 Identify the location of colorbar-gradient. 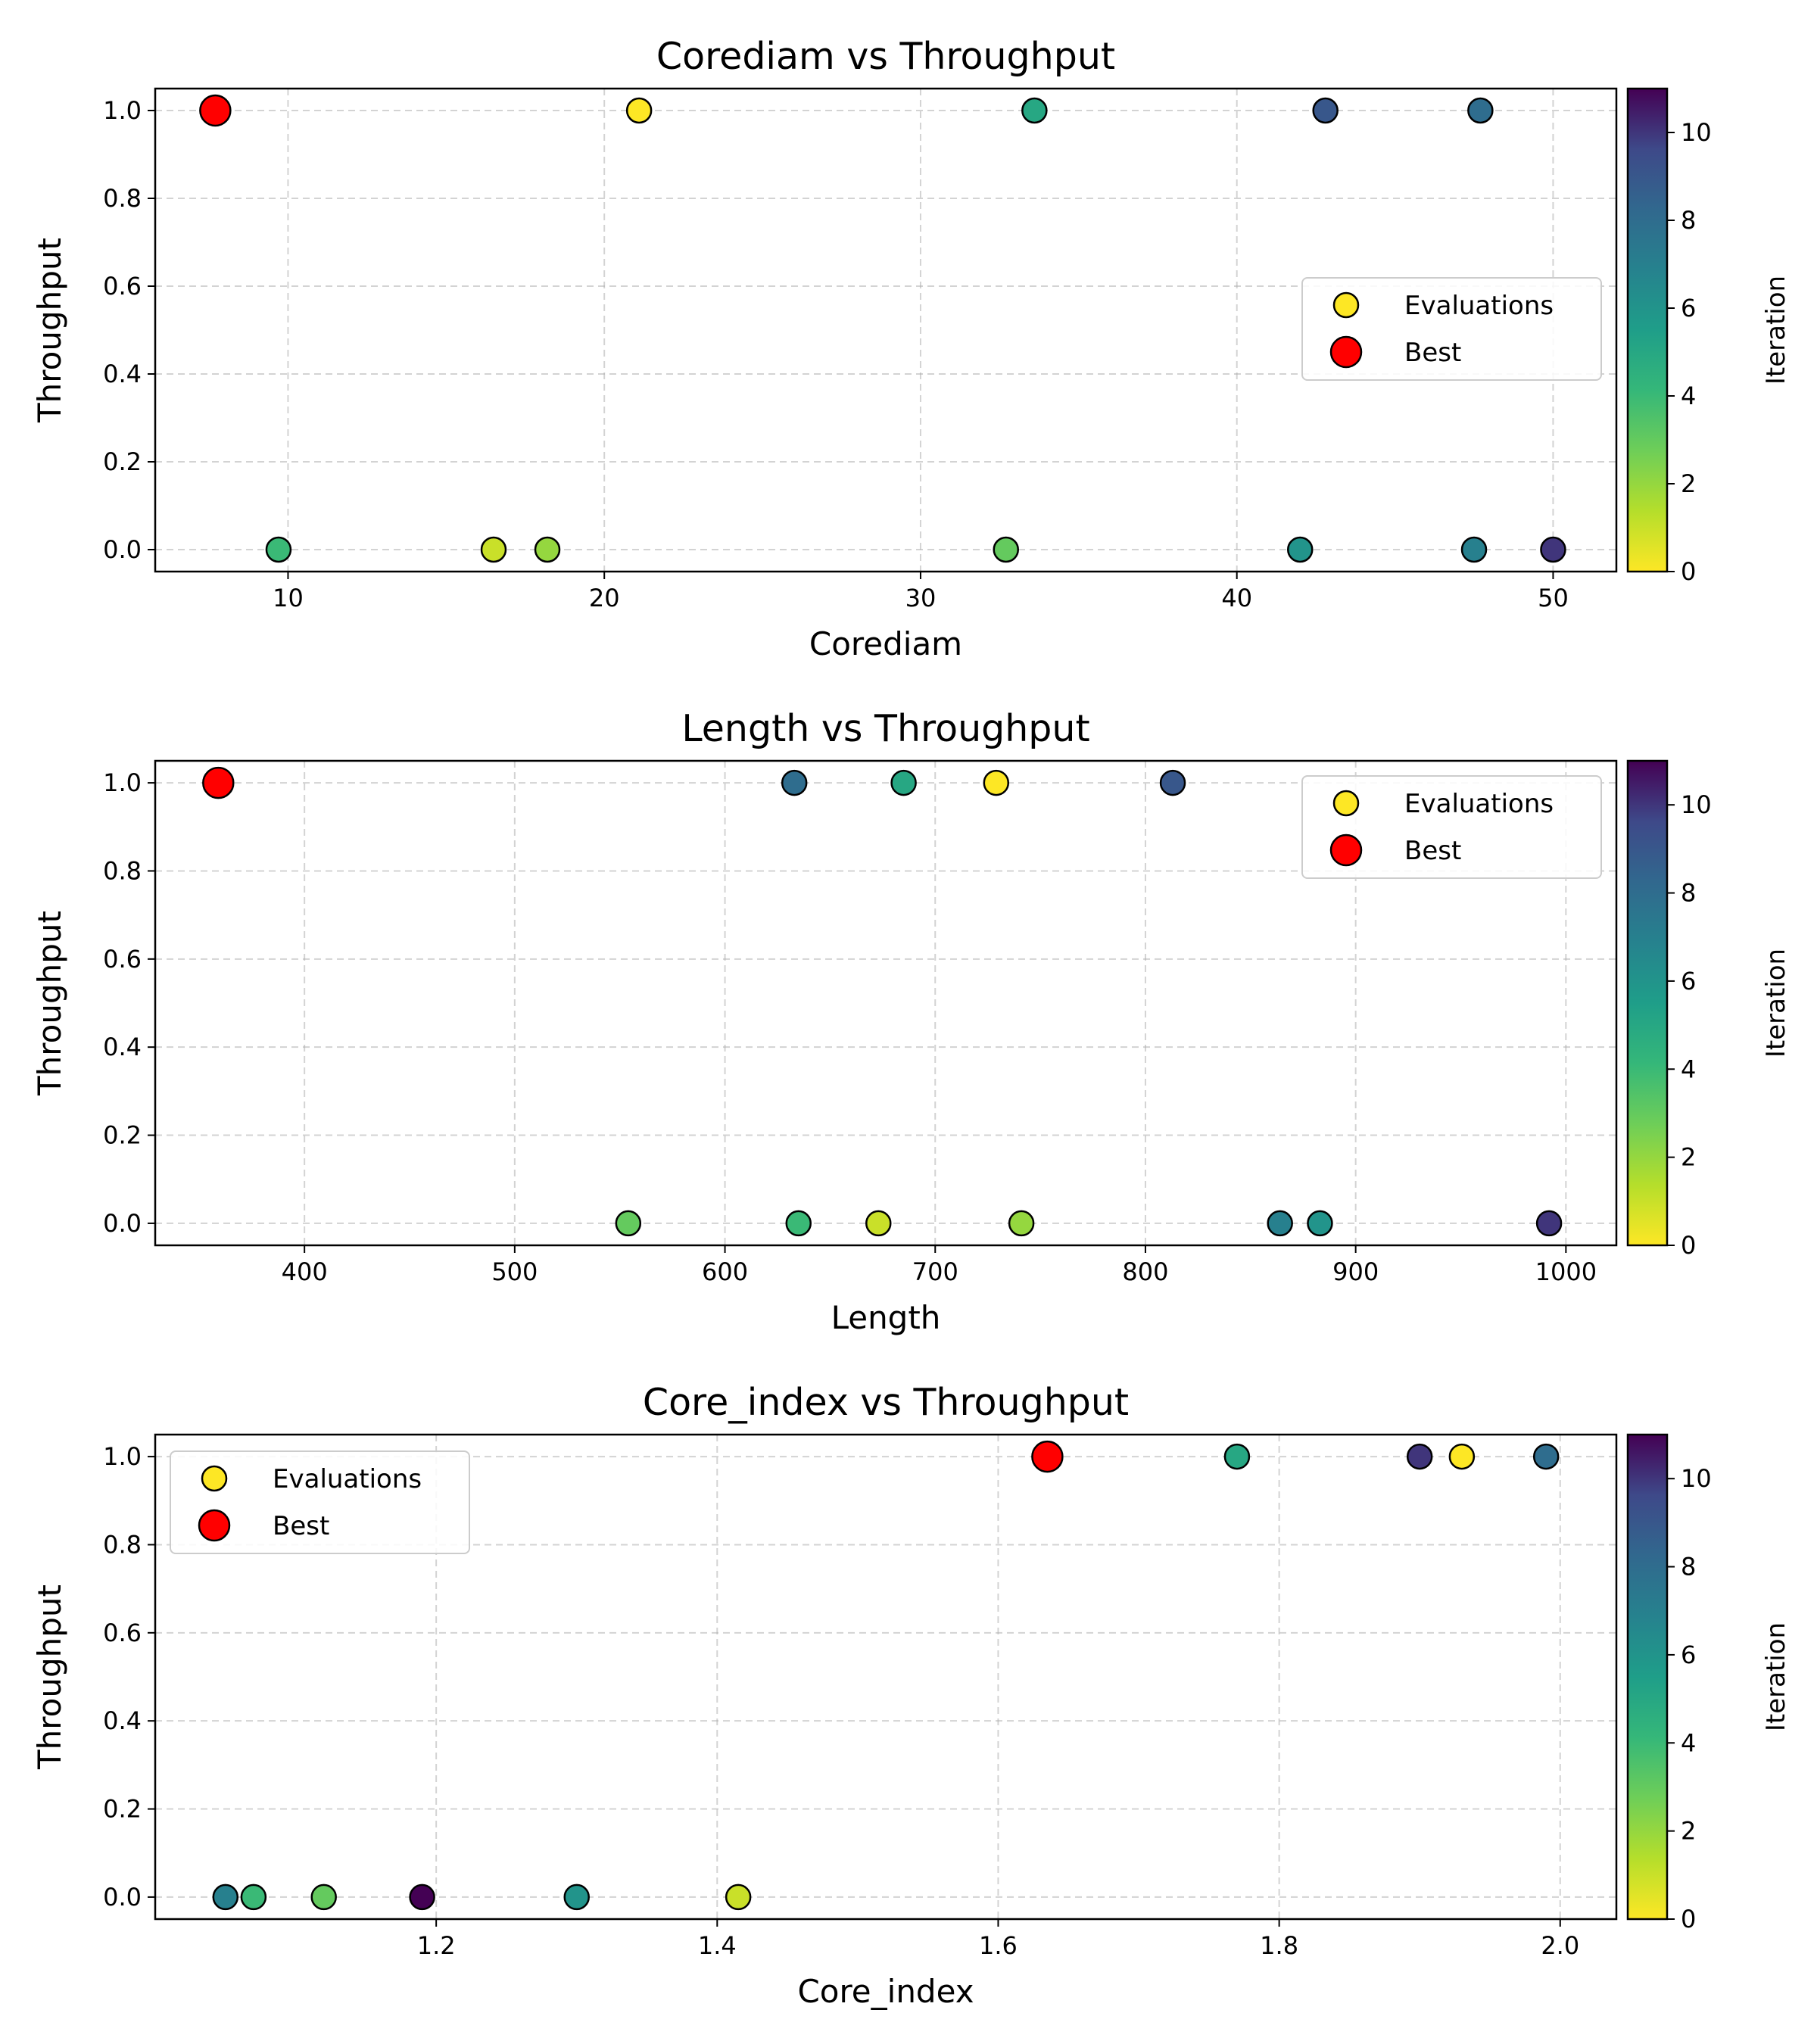
(1647, 1003).